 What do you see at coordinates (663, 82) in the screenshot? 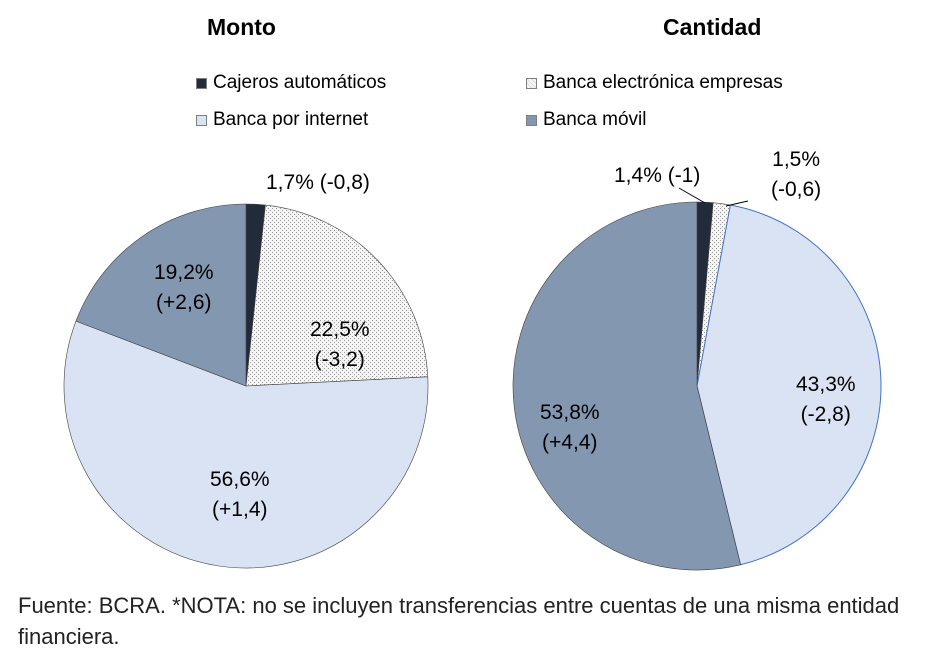
I see `legend-label: Banca electrónica empresas` at bounding box center [663, 82].